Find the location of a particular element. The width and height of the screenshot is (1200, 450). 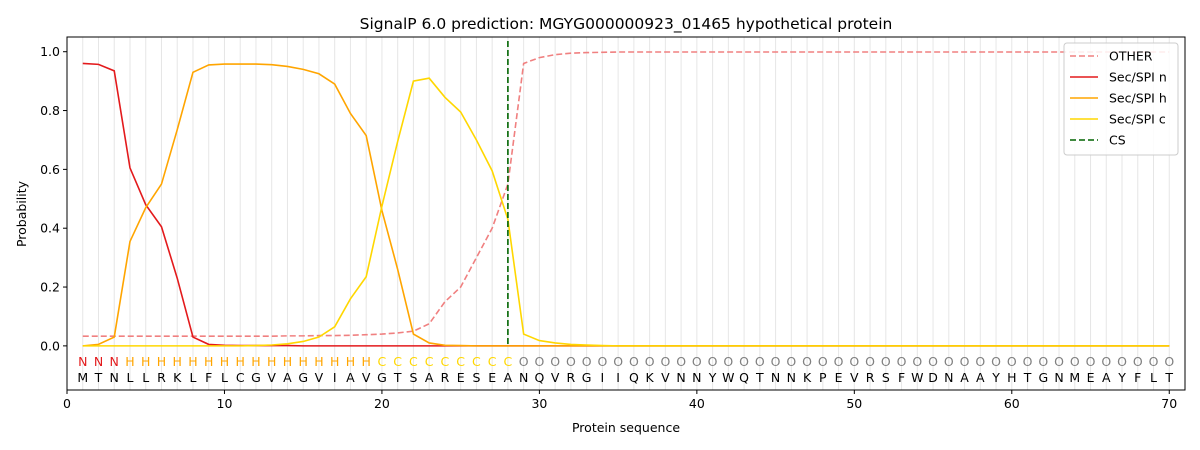

legend: OTHER Sec/SPI n Sec/SPI h Sec/SPI c CS is located at coordinates (1121, 99).